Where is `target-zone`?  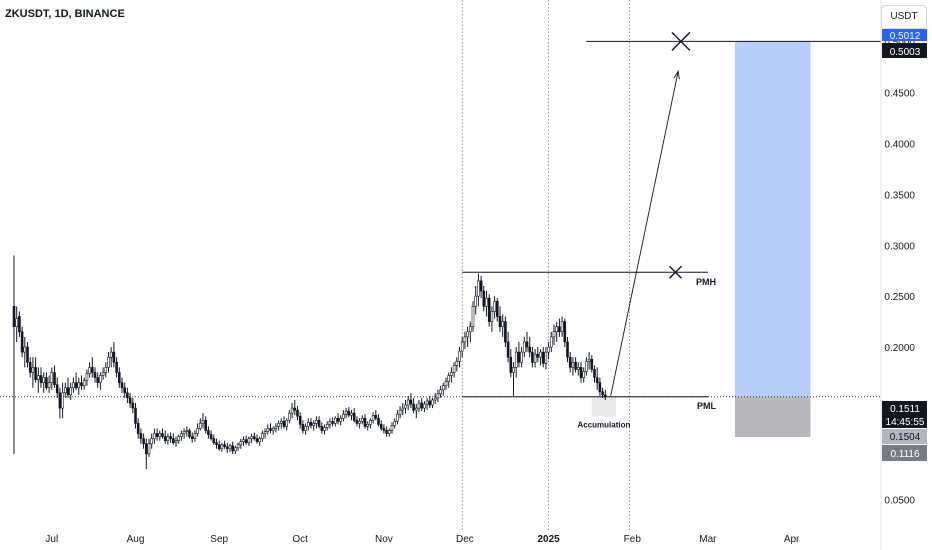
target-zone is located at coordinates (772, 219).